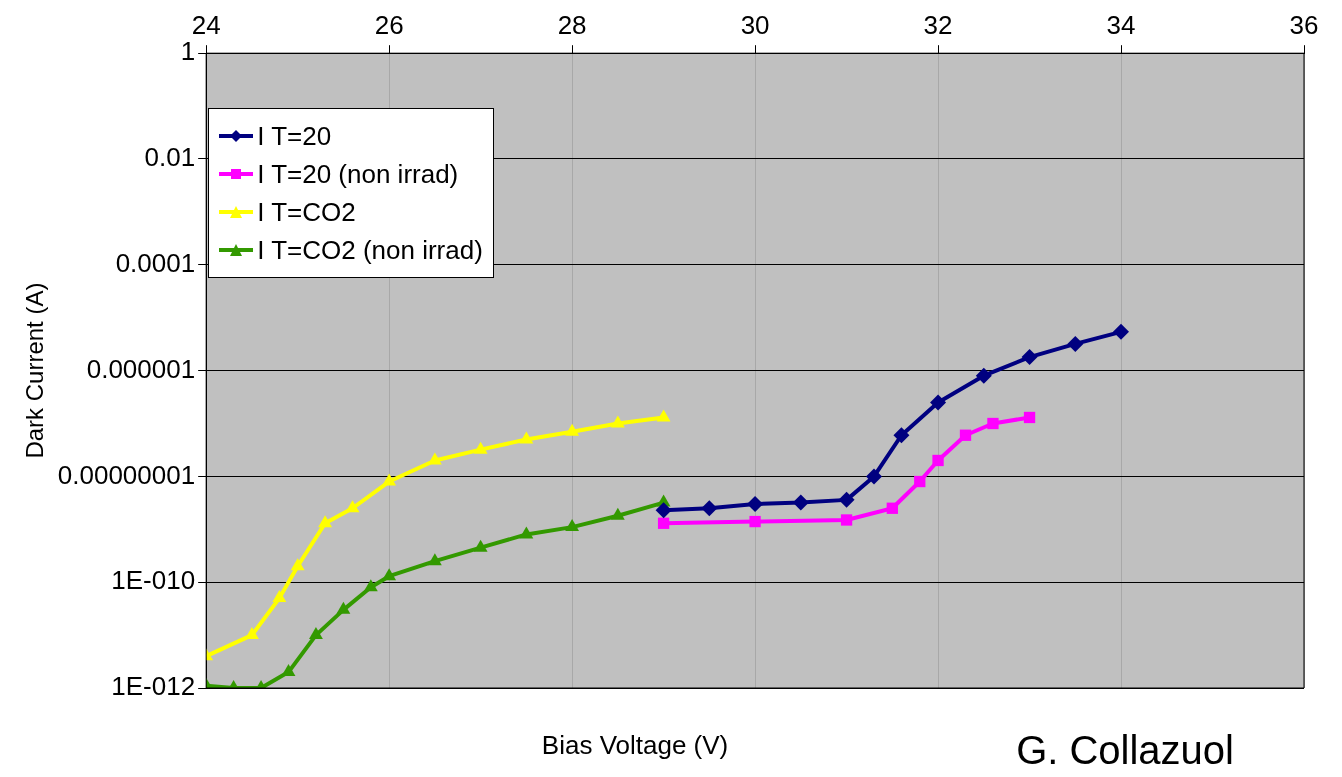  Describe the element at coordinates (35, 370) in the screenshot. I see `y-axis-title: Dark Current (A)` at that location.